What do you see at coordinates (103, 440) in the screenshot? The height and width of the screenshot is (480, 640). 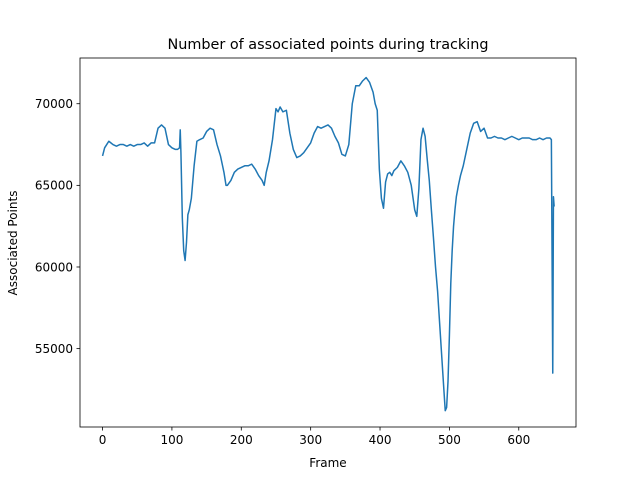 I see `x-tick-label: 0` at bounding box center [103, 440].